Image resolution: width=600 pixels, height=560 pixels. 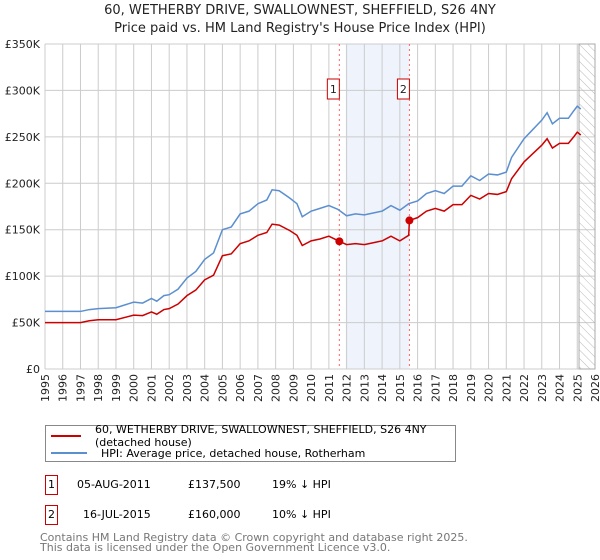 What do you see at coordinates (301, 484) in the screenshot?
I see `transaction-hpi: 19% ↓ HPI` at bounding box center [301, 484].